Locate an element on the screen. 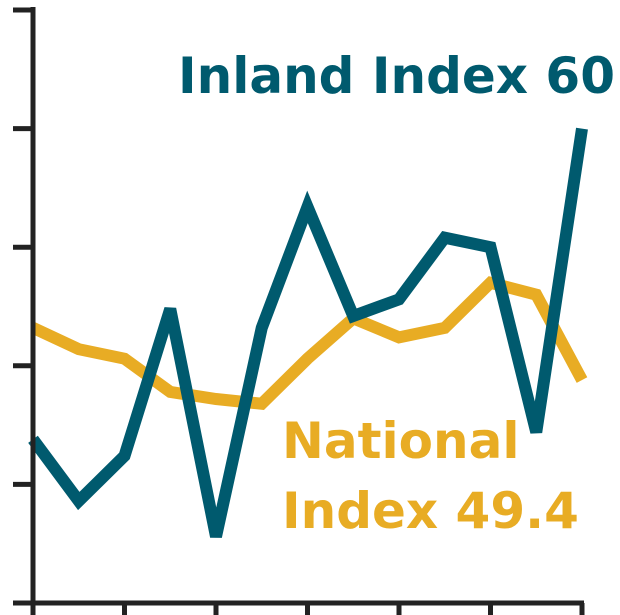  annotation: Index 49.4 is located at coordinates (430, 511).